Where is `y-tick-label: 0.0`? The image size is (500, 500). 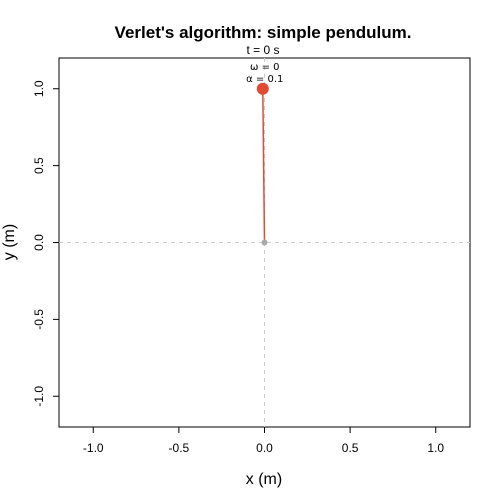 y-tick-label: 0.0 is located at coordinates (39, 242).